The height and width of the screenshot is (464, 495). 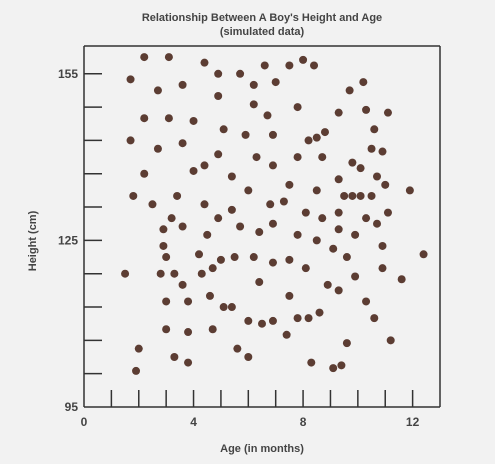 I want to click on y-axis-tick-labels: 95 125 155, so click(x=68, y=240).